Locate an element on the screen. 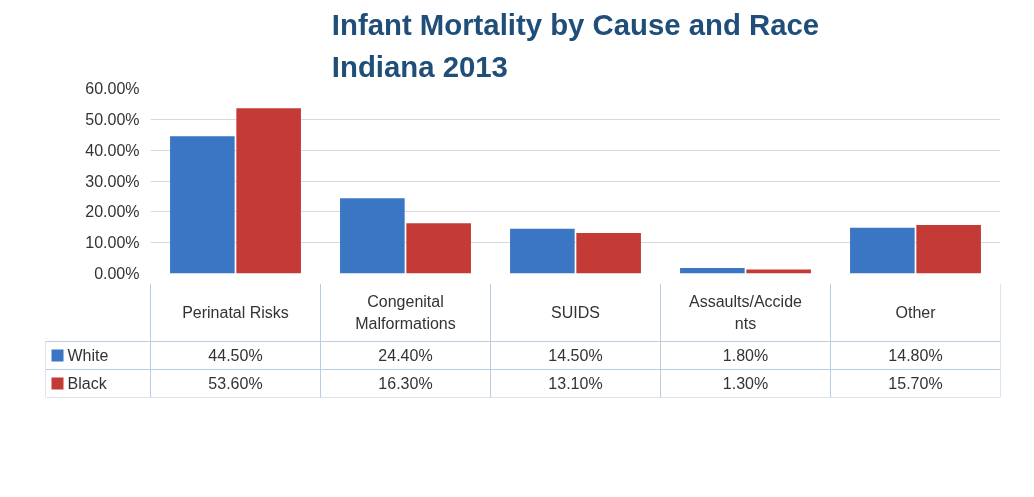 This screenshot has height=497, width=1034. data-label: 15.70% is located at coordinates (915, 383).